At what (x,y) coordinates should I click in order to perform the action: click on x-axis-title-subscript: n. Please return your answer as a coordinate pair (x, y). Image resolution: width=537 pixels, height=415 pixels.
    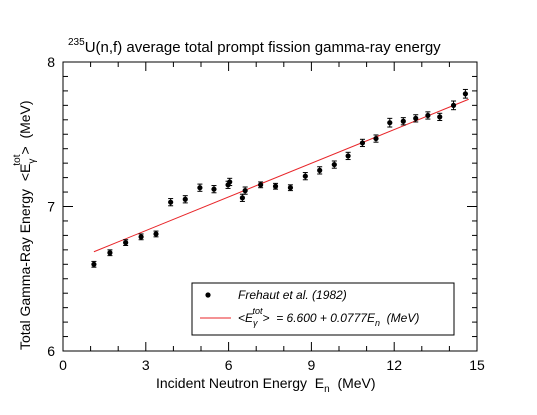
    Looking at the image, I should click on (327, 389).